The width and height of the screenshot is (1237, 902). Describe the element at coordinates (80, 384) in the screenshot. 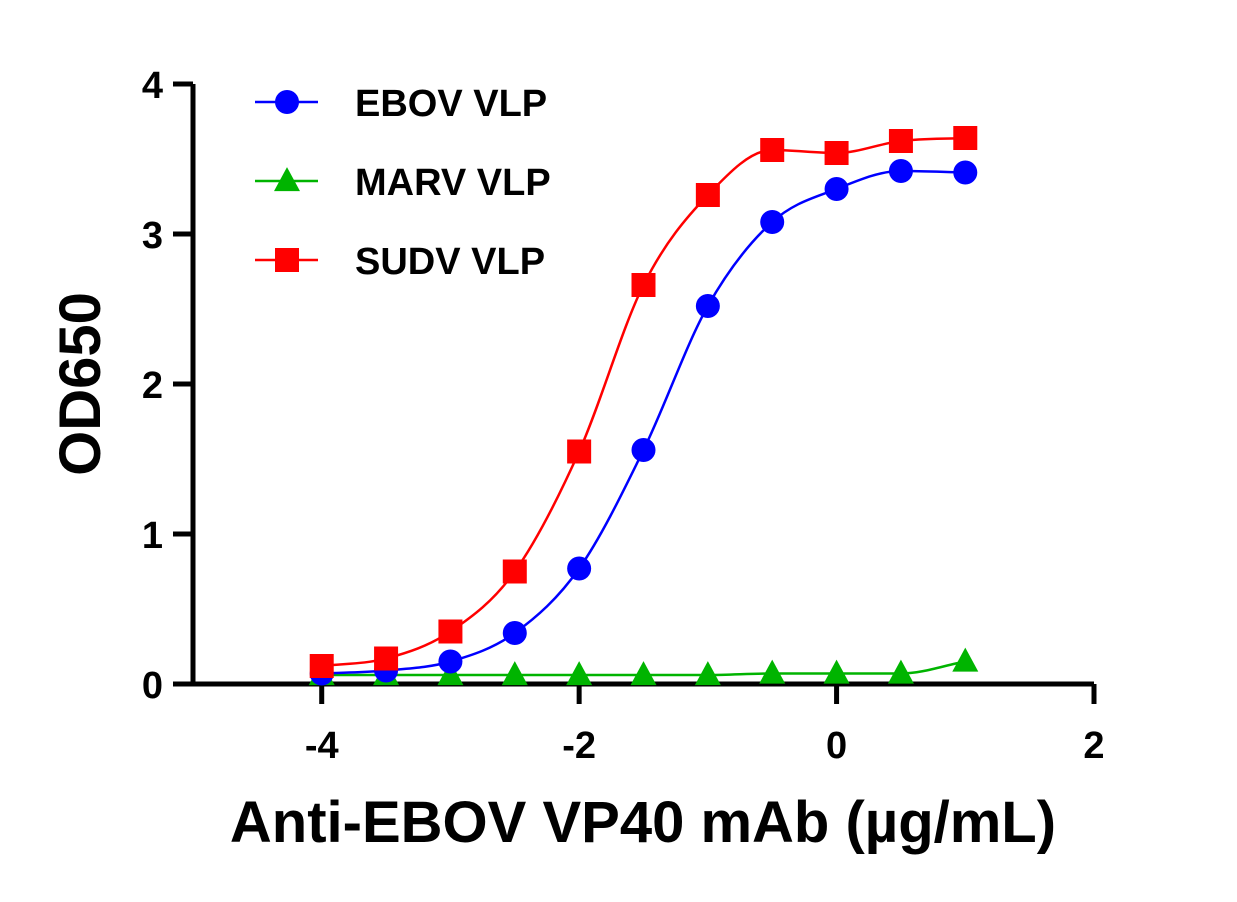

I see `y-axis-title: OD650` at that location.